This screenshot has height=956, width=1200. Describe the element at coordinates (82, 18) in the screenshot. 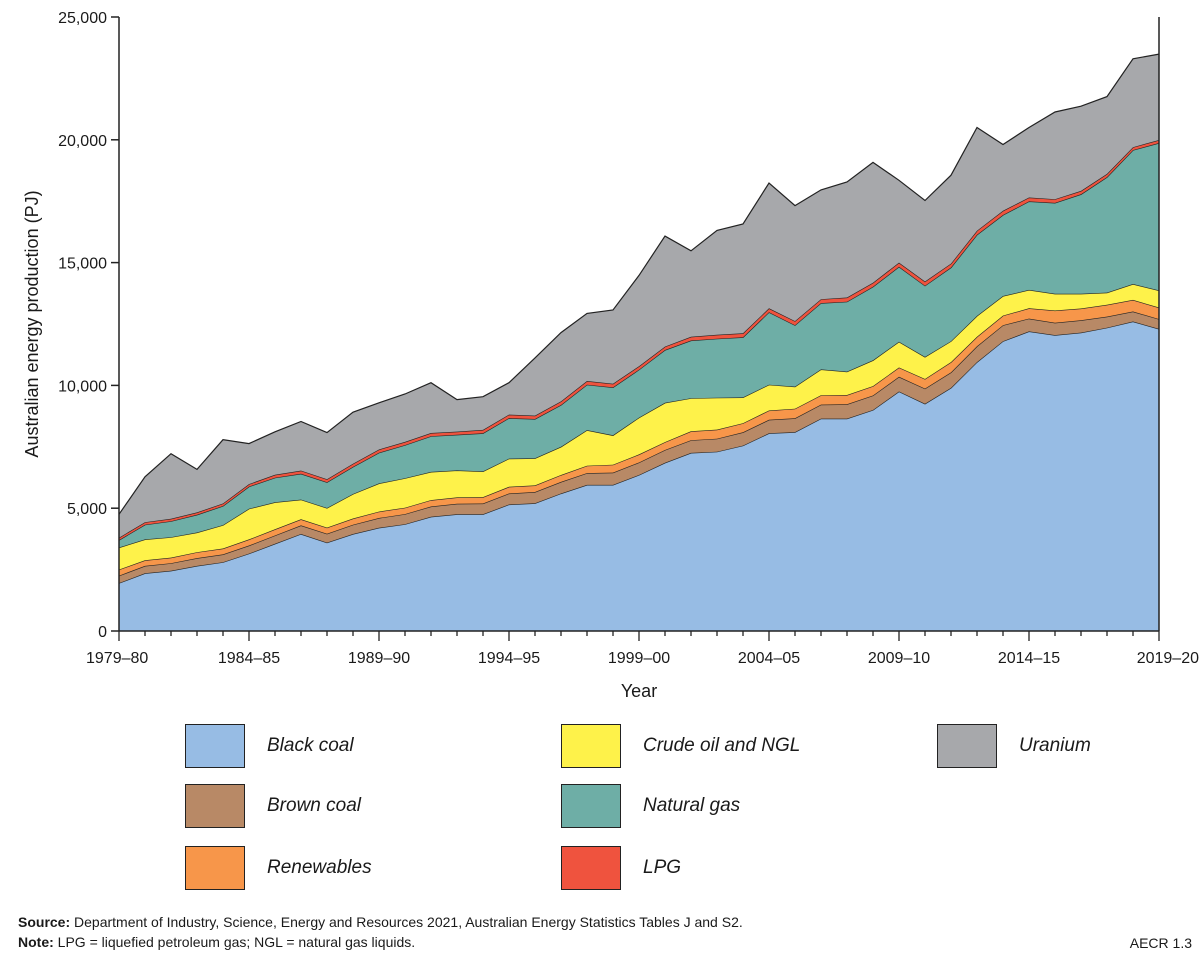

I see `y-tick-label: 25,000` at that location.